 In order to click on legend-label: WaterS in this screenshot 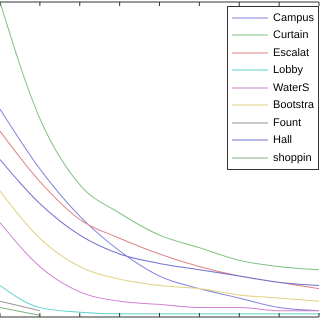, I will do `click(291, 88)`.